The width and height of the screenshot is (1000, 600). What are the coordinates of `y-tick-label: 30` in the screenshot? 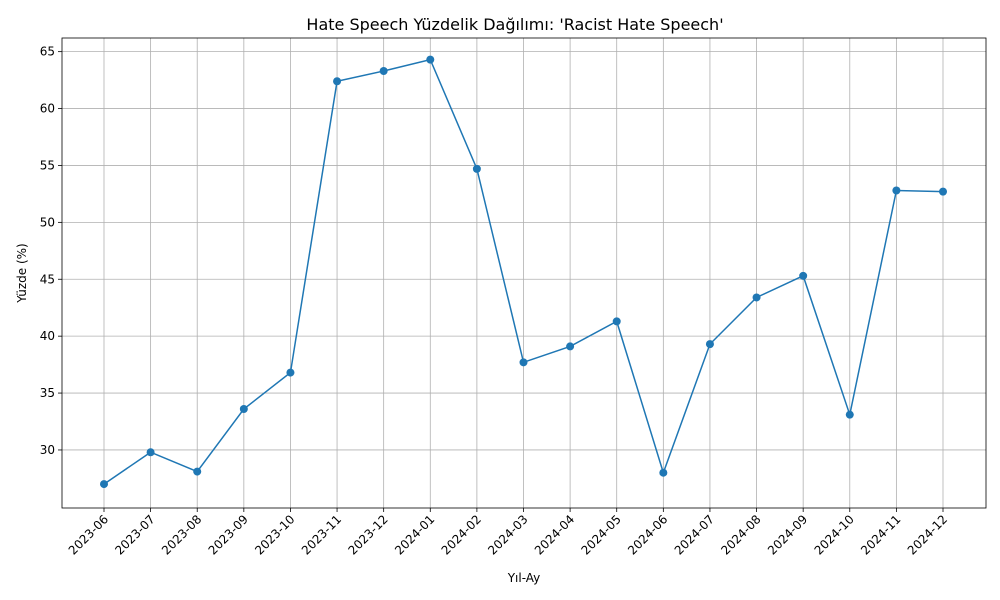 It's located at (47, 450).